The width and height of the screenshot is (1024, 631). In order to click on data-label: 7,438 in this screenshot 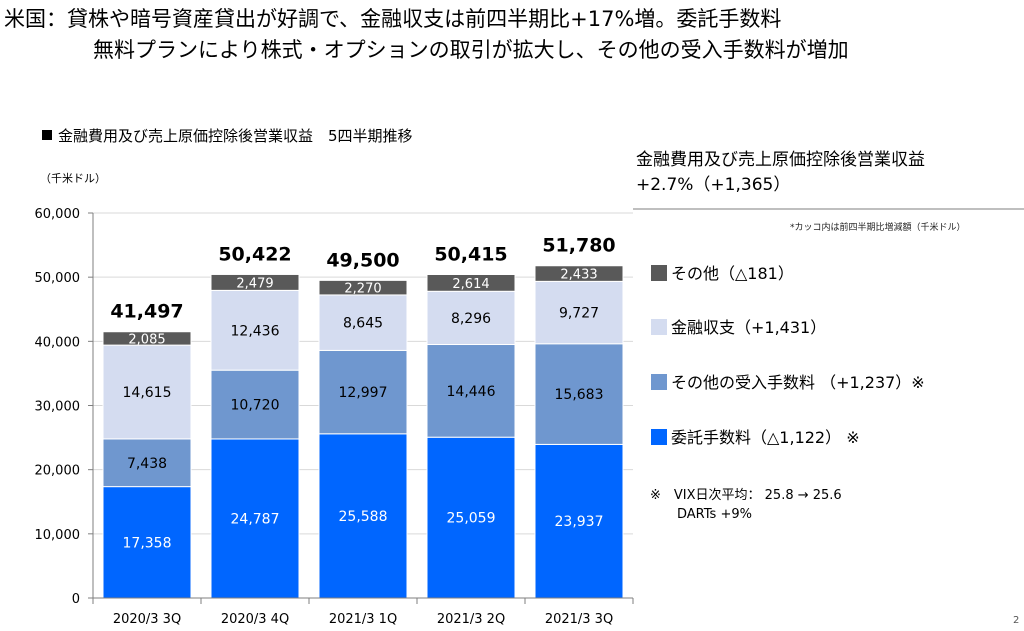, I will do `click(147, 464)`.